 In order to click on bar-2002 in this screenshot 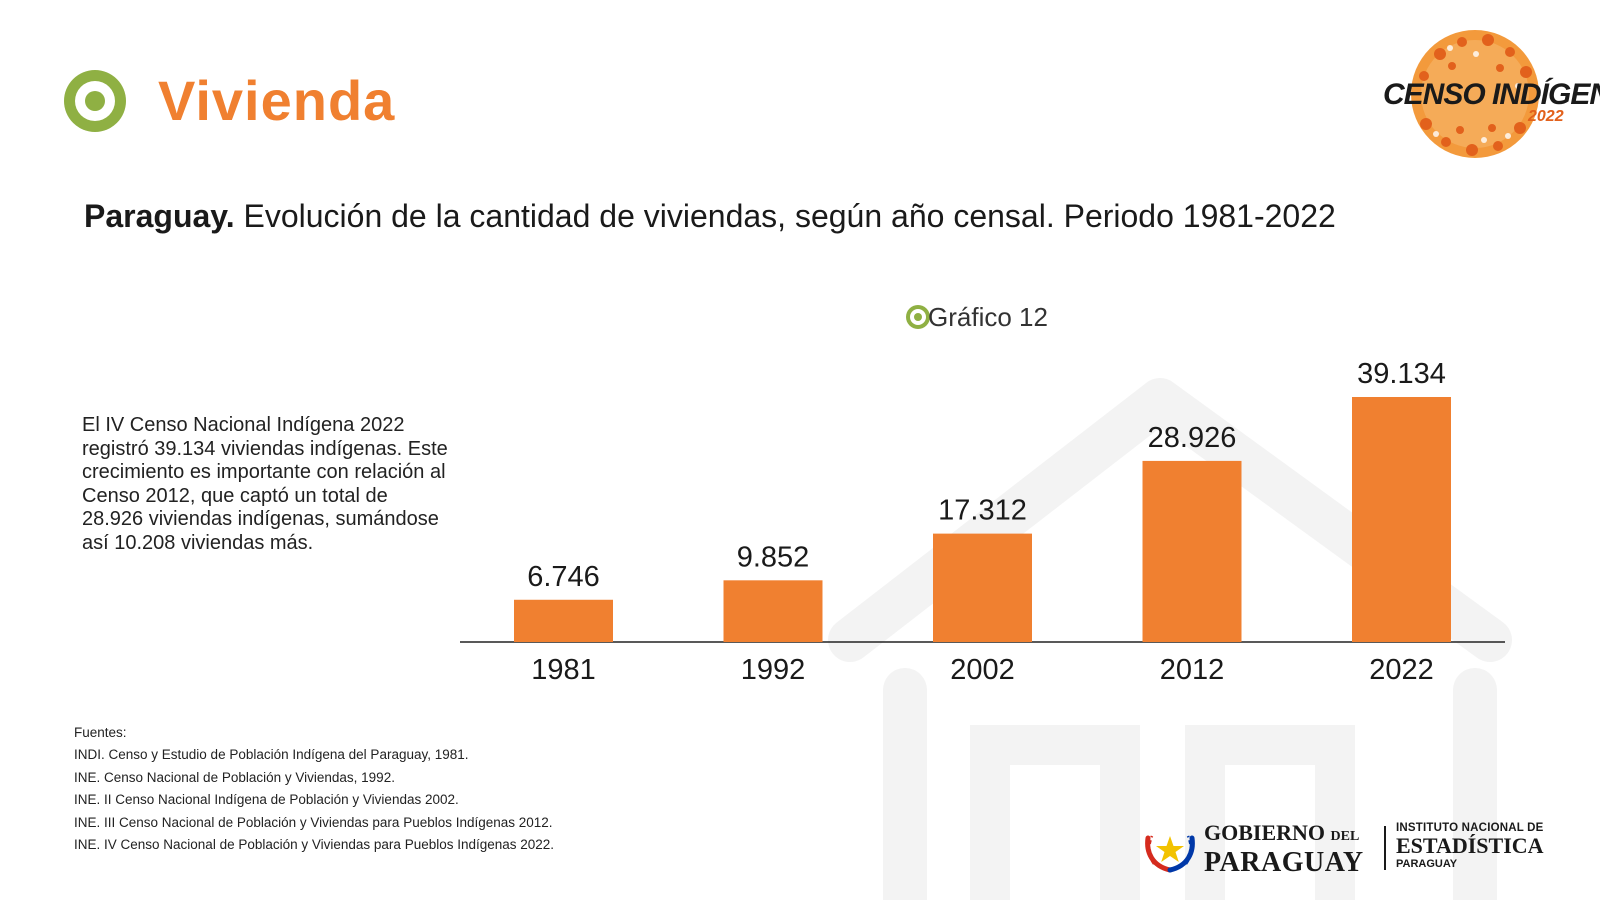, I will do `click(982, 587)`.